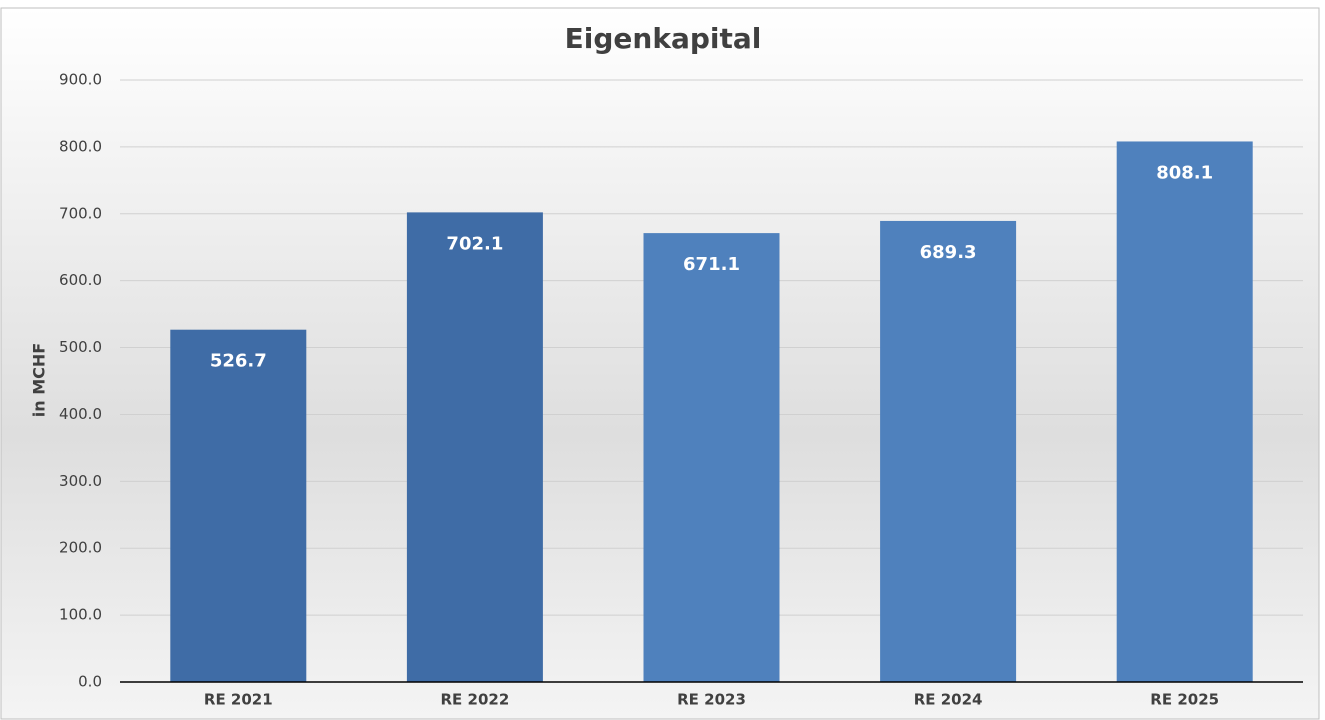 This screenshot has width=1325, height=720. What do you see at coordinates (1184, 172) in the screenshot?
I see `data-label: 808.1` at bounding box center [1184, 172].